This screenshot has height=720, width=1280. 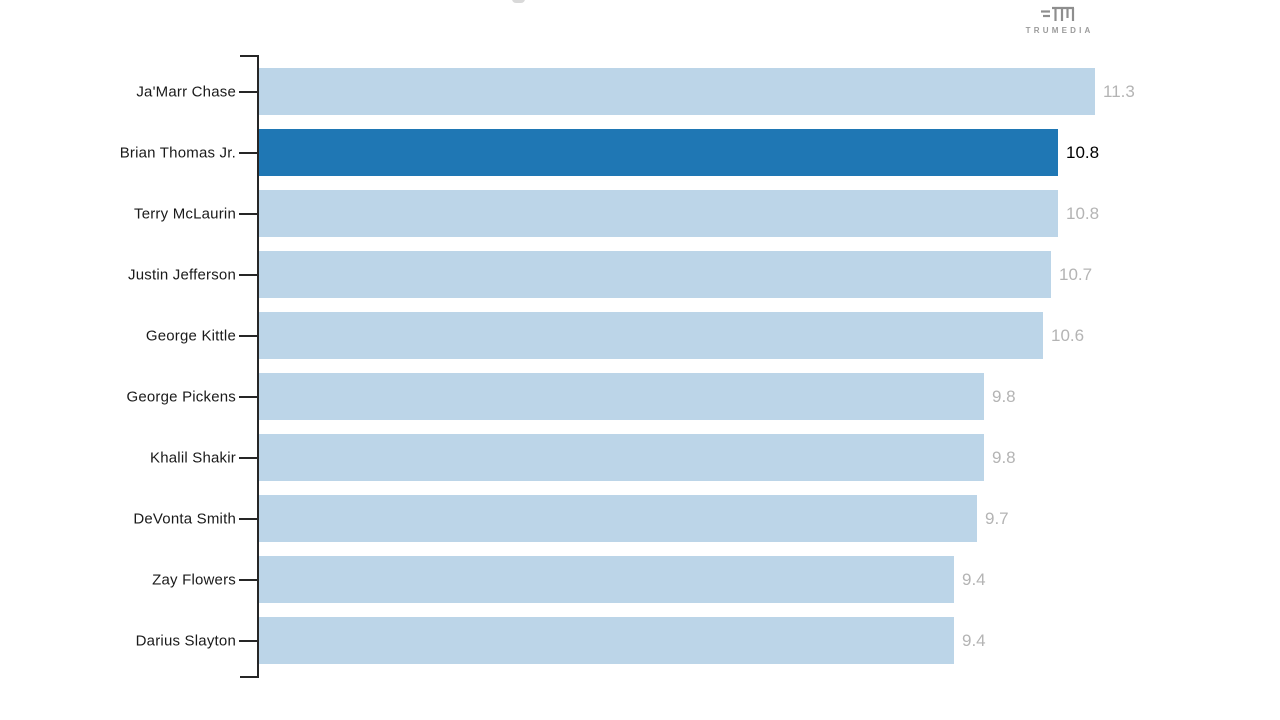 What do you see at coordinates (258, 366) in the screenshot?
I see `y-axis-line` at bounding box center [258, 366].